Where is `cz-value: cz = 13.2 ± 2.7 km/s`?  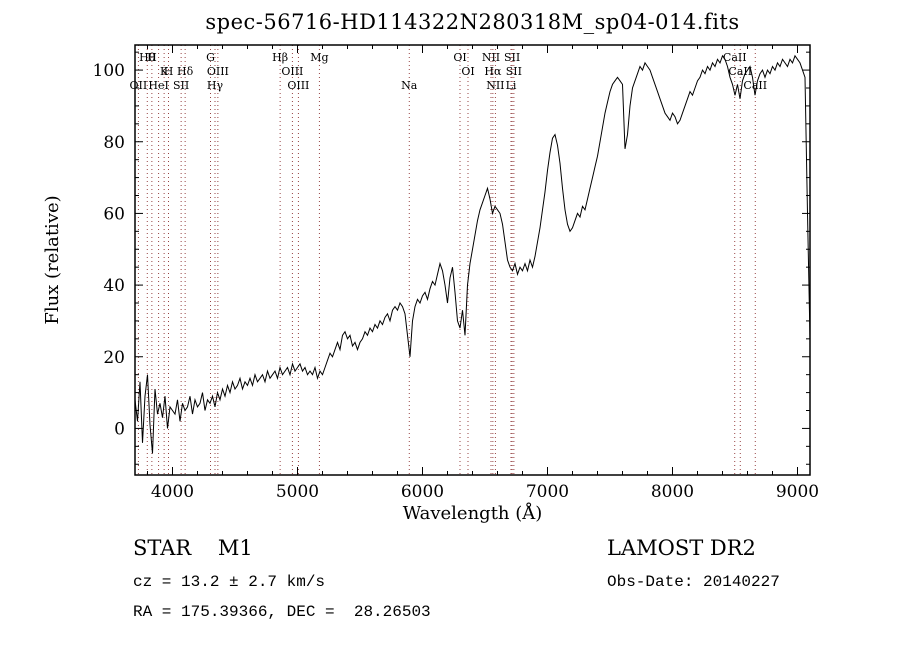
cz-value: cz = 13.2 ± 2.7 km/s is located at coordinates (229, 582).